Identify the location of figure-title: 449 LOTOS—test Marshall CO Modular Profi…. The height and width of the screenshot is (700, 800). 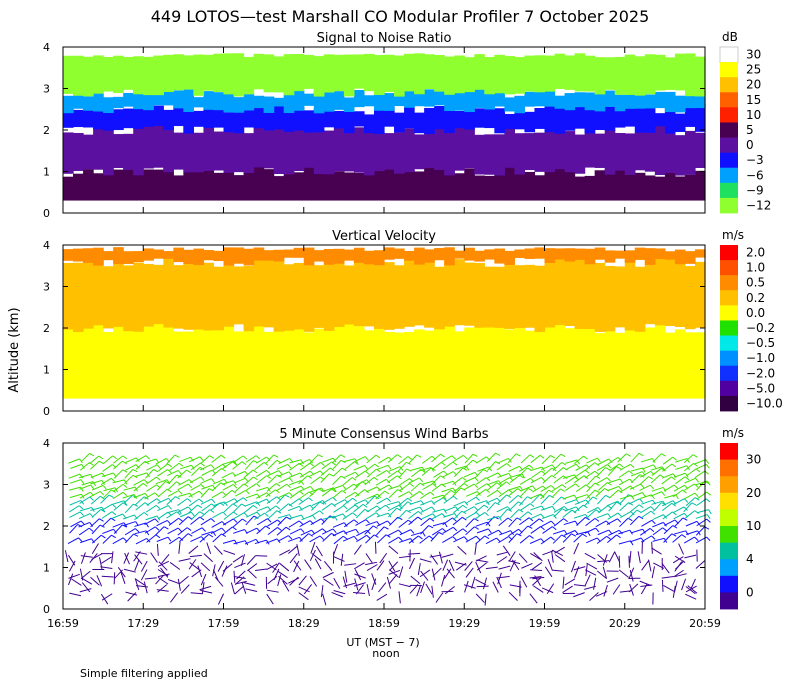
(400, 16).